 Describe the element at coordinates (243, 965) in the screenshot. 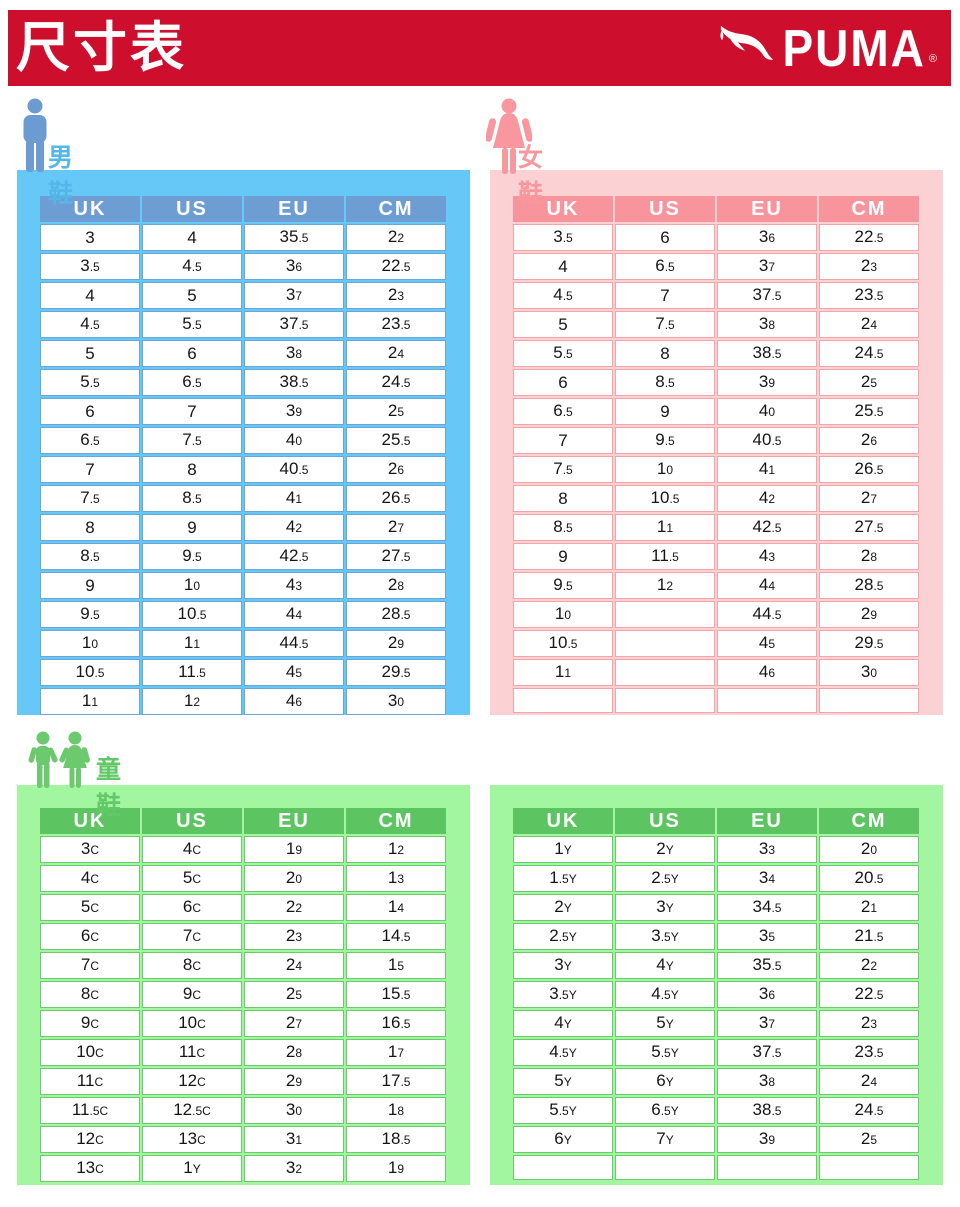

I see `size-row: 7C 8C 24 15` at that location.